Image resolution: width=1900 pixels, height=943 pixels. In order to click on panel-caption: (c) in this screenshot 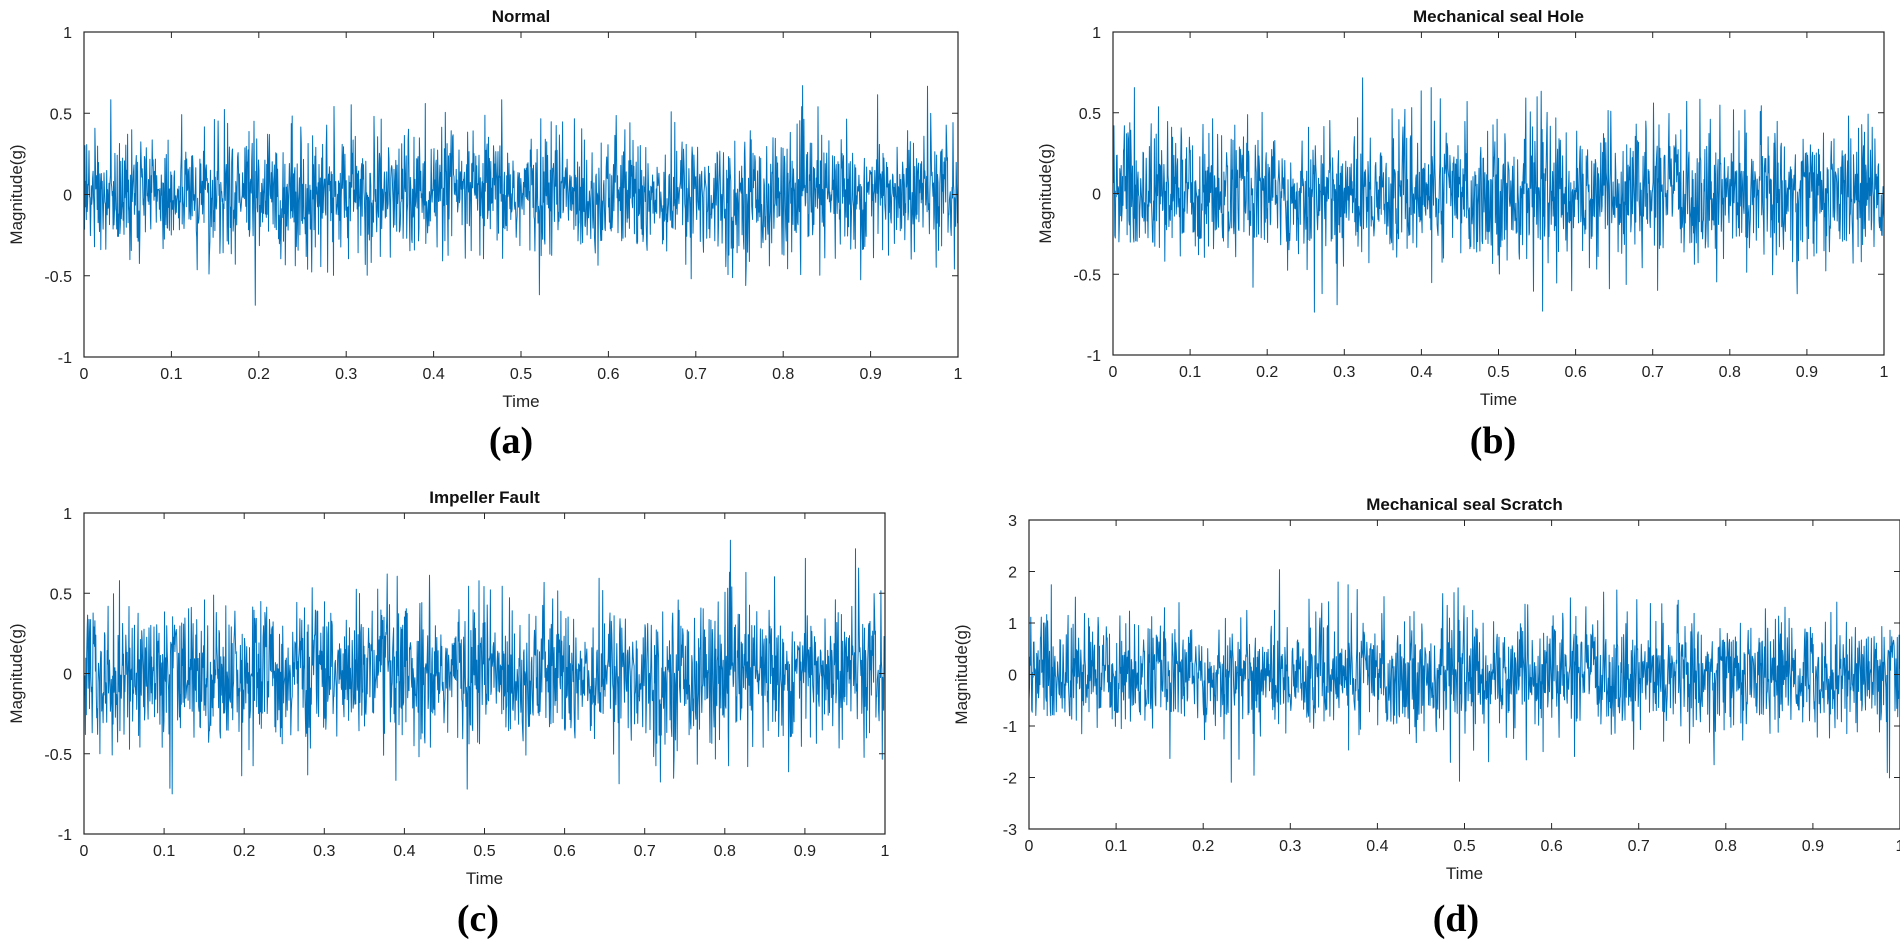, I will do `click(478, 919)`.